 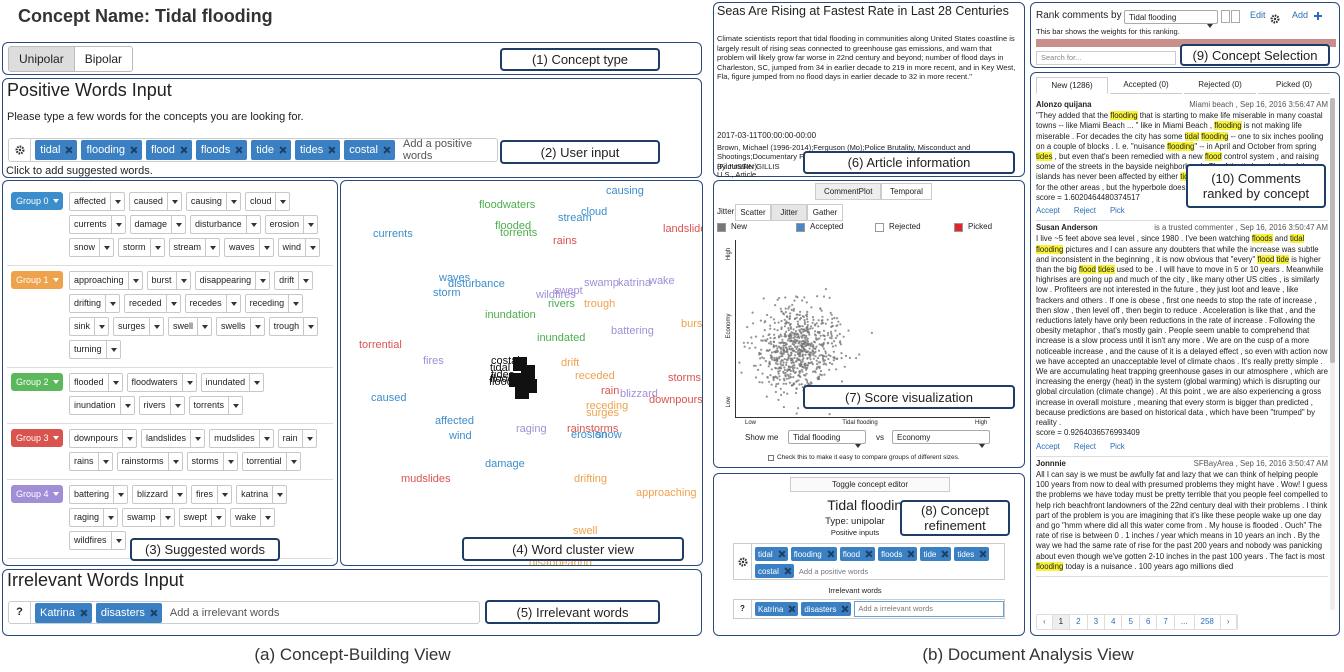 What do you see at coordinates (161, 405) in the screenshot?
I see `suggested-word: rivers` at bounding box center [161, 405].